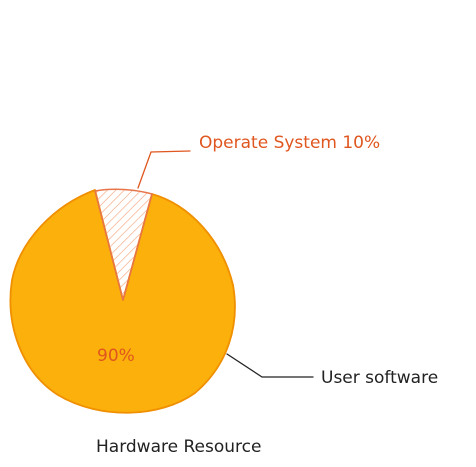  I want to click on operate-system-slice, so click(123, 244).